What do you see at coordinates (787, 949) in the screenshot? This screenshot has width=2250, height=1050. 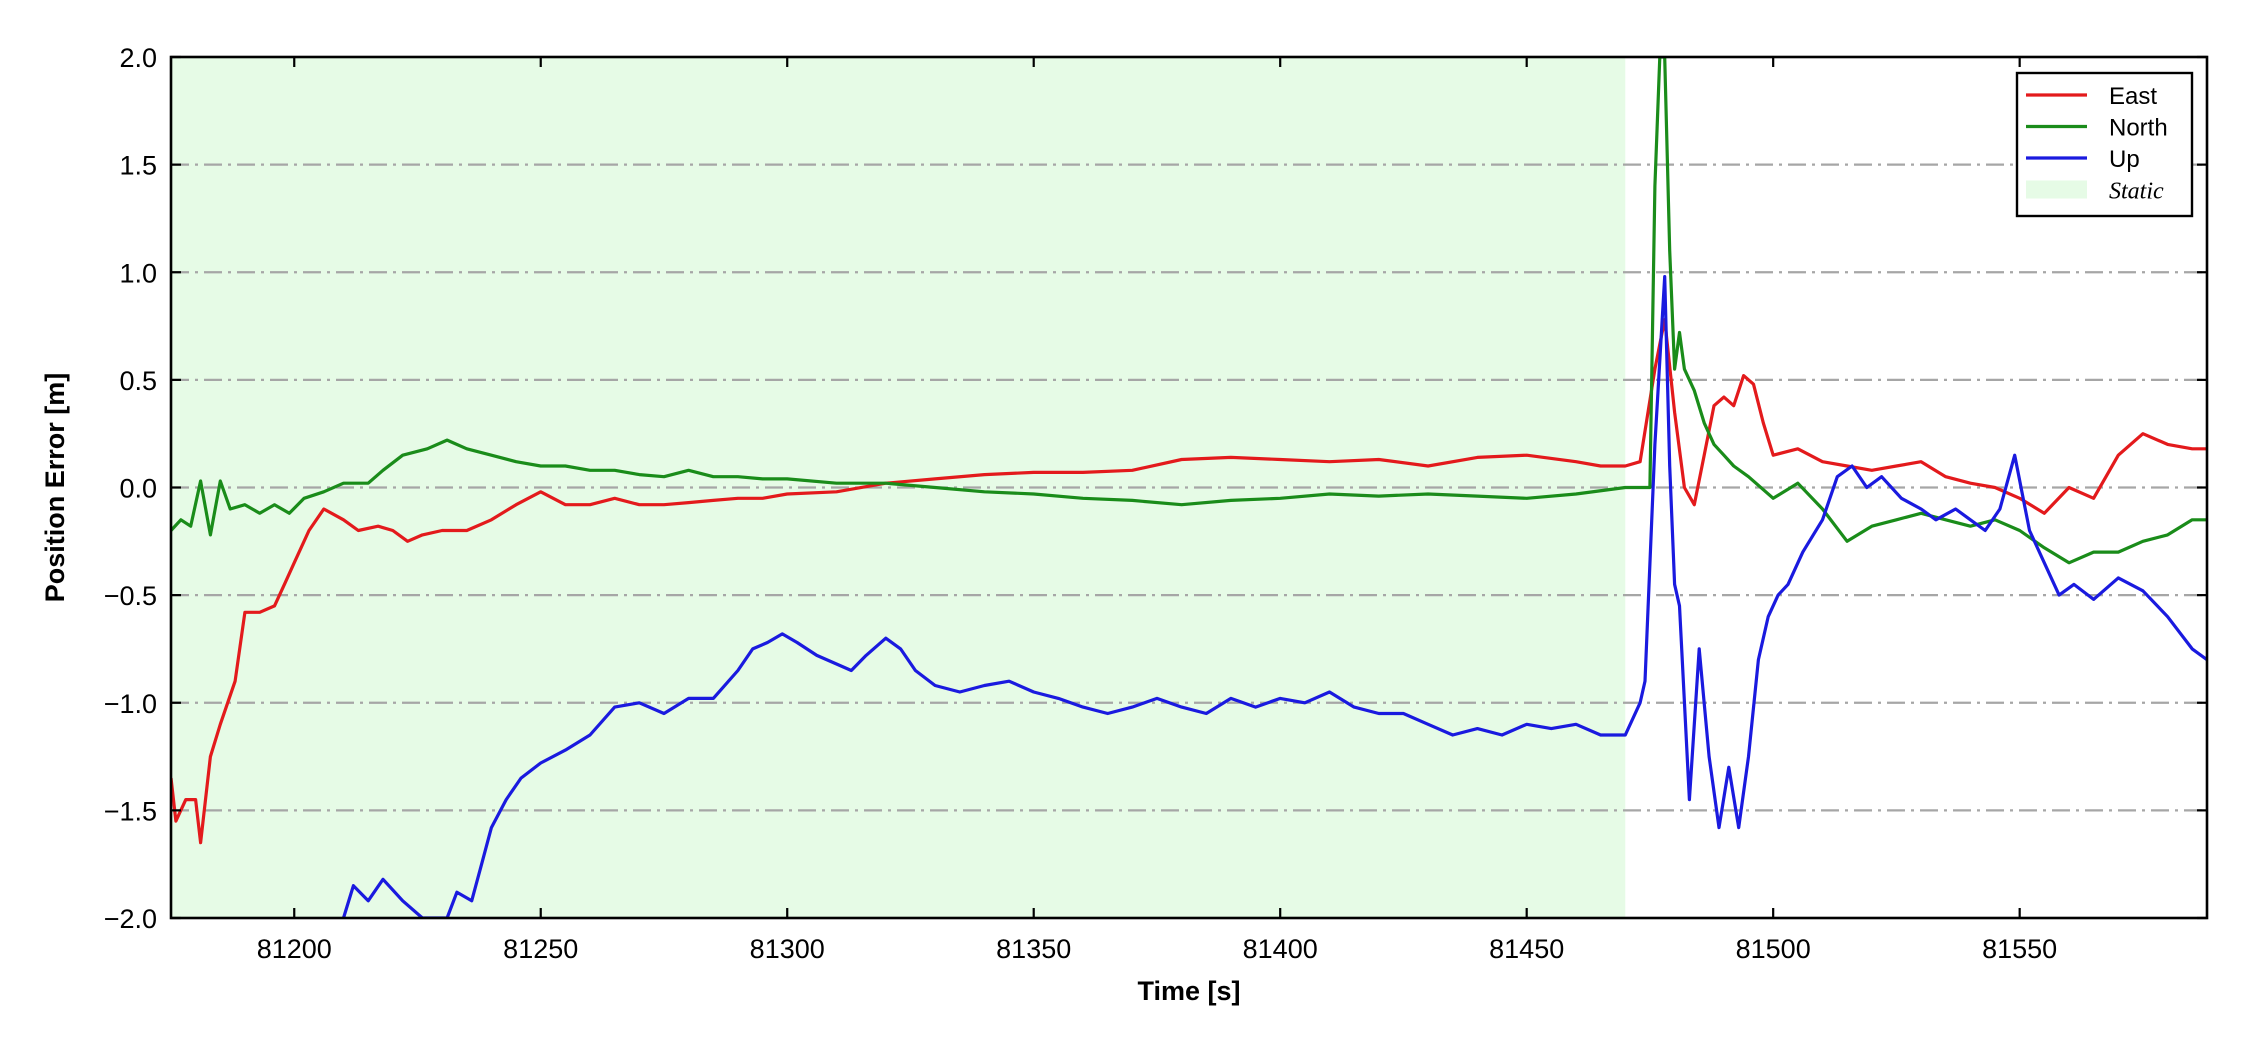 I see `x-tick-label: 81300` at bounding box center [787, 949].